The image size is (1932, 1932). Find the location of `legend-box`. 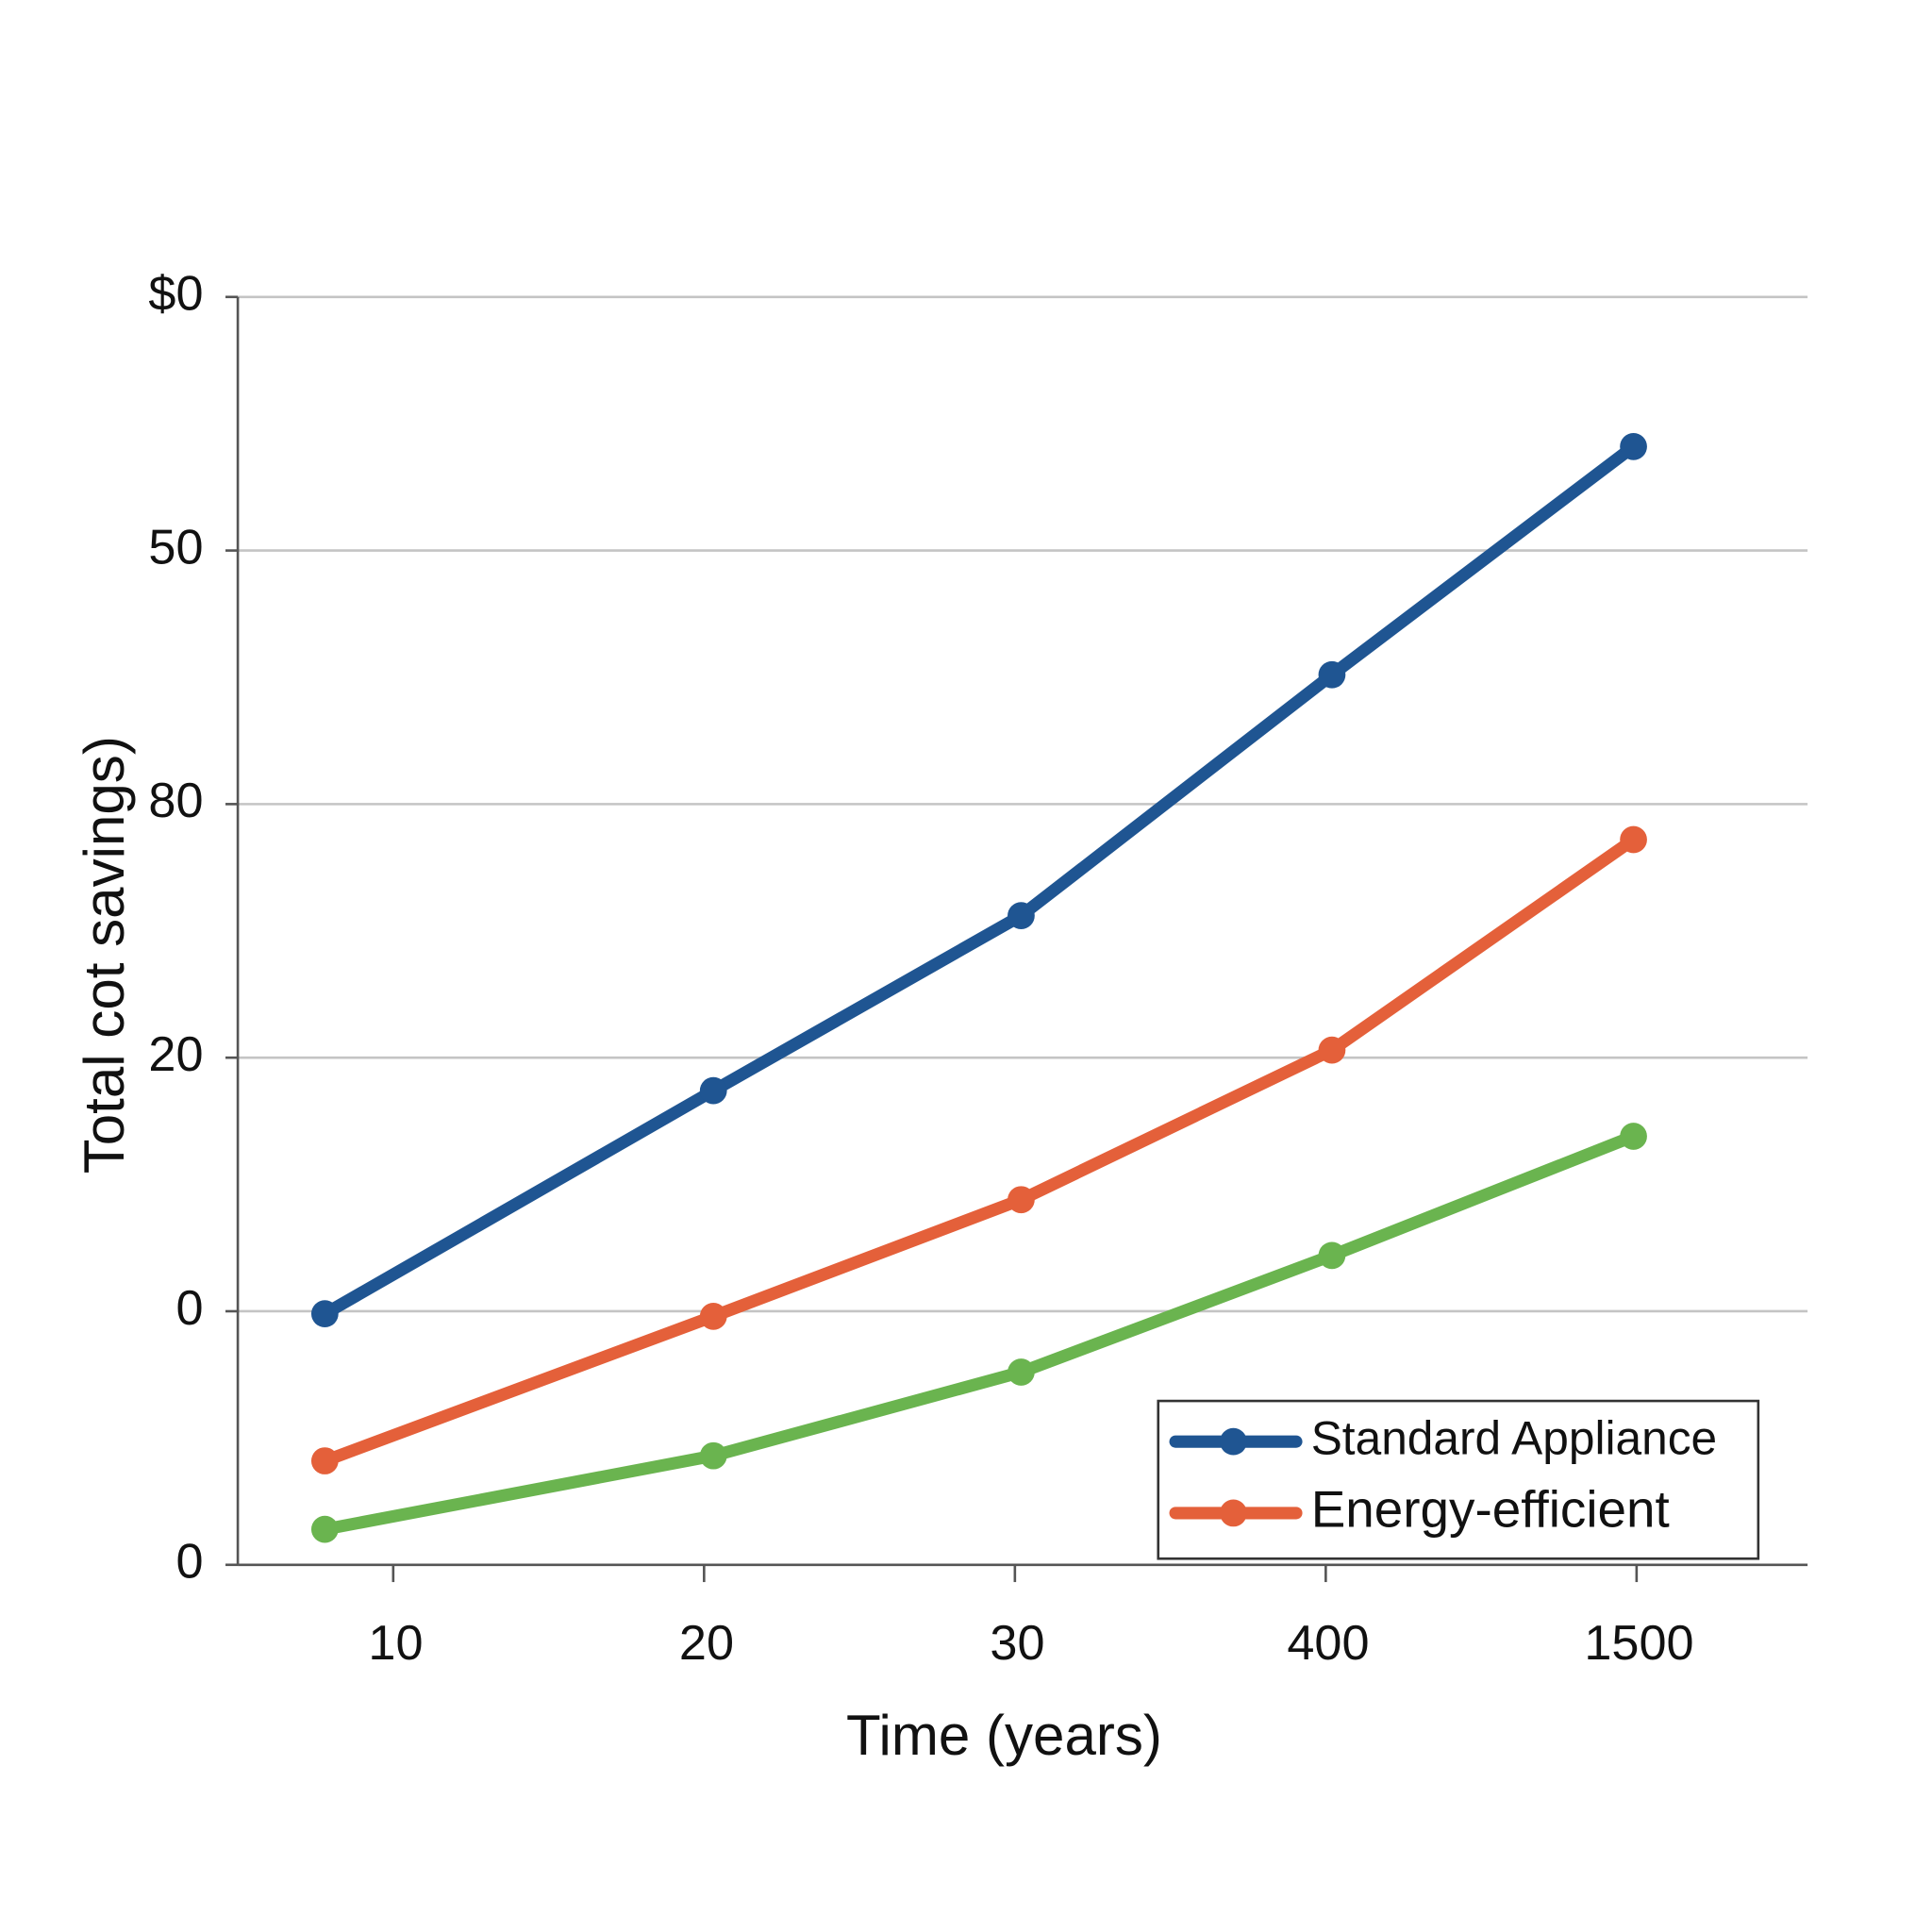

legend-box is located at coordinates (1459, 1479).